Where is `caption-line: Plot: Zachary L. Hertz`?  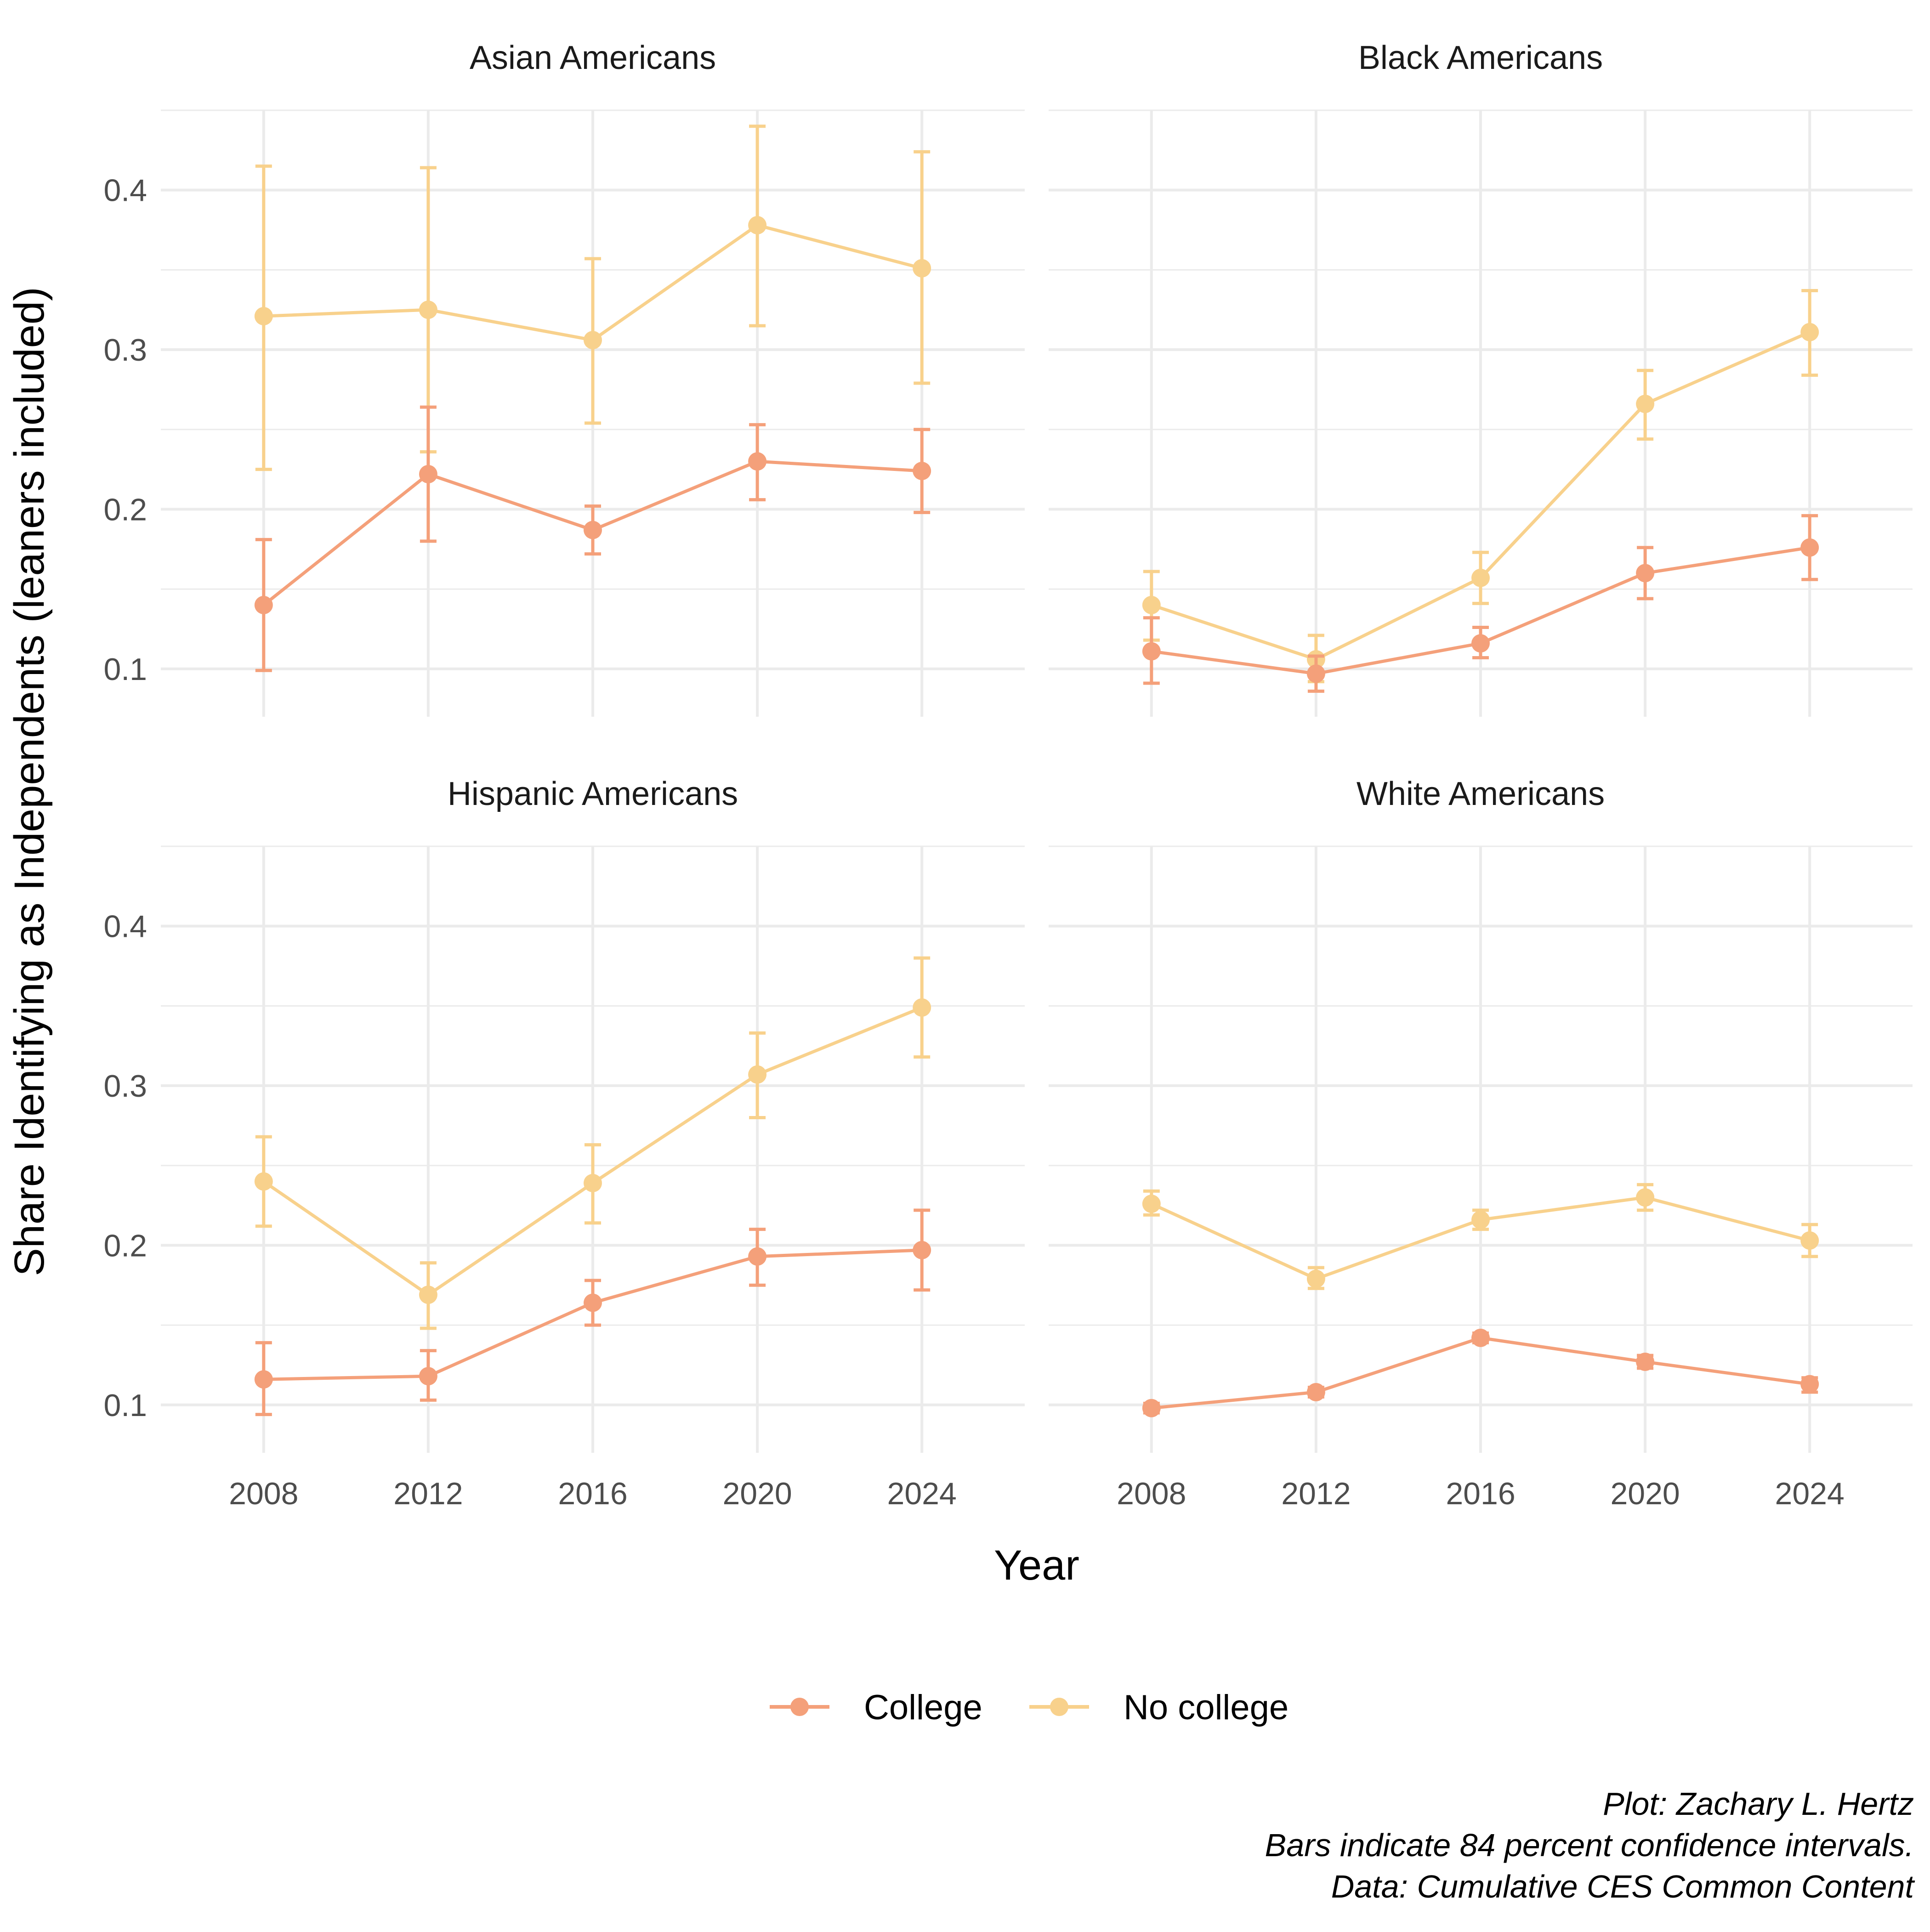 caption-line: Plot: Zachary L. Hertz is located at coordinates (1758, 1804).